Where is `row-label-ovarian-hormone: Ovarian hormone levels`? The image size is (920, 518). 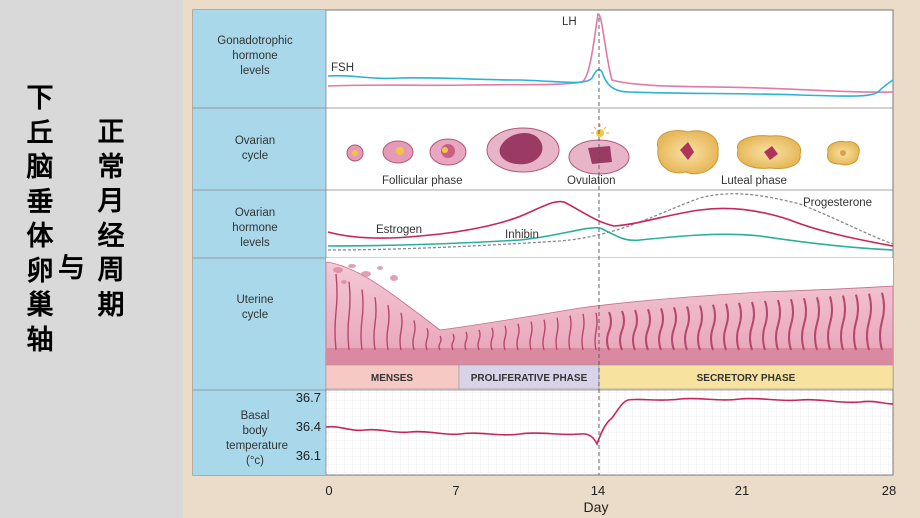 row-label-ovarian-hormone: Ovarian hormone levels is located at coordinates (254, 228).